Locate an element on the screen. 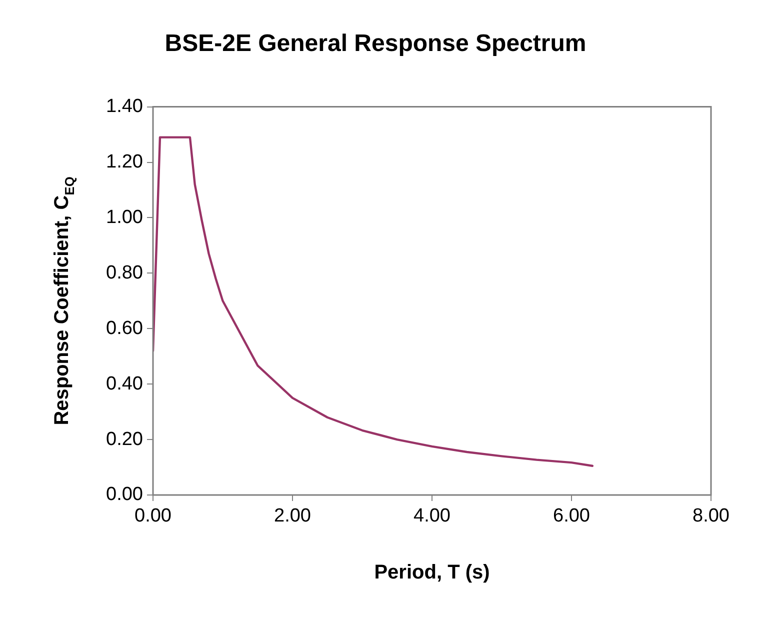 This screenshot has width=766, height=627. x-tick-label: 4.00 is located at coordinates (432, 516).